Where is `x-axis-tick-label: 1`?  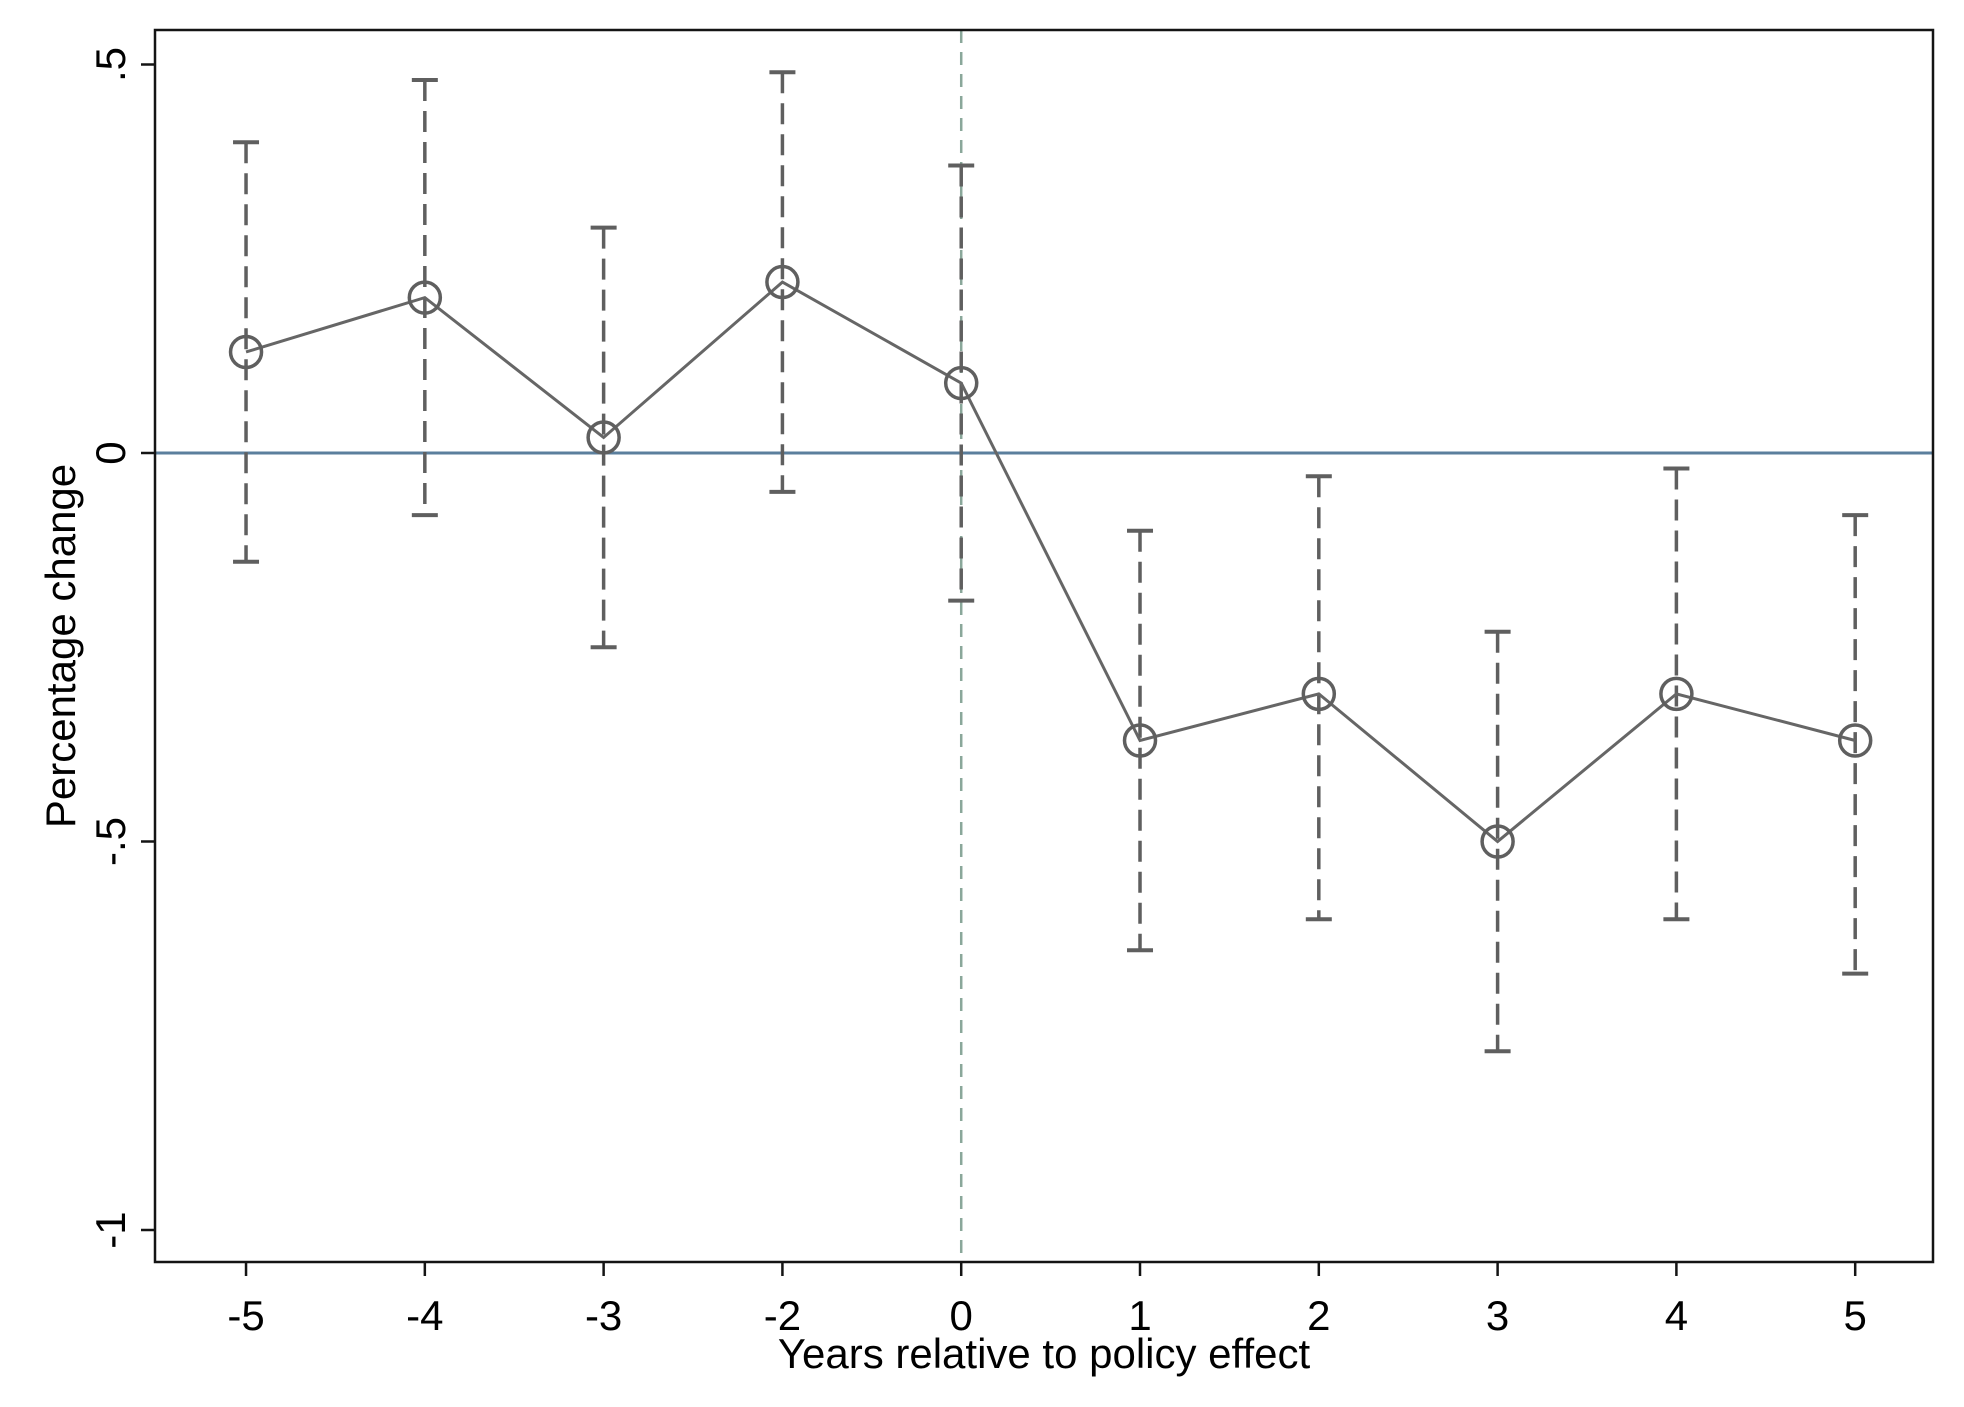 x-axis-tick-label: 1 is located at coordinates (1139, 1315).